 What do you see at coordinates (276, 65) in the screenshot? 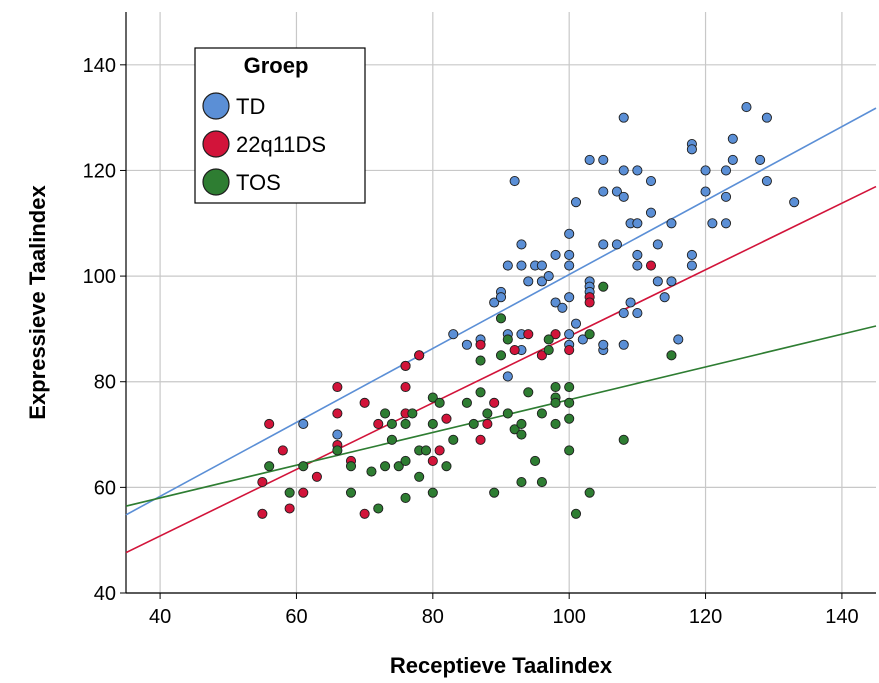
I see `legend-title: Groep` at bounding box center [276, 65].